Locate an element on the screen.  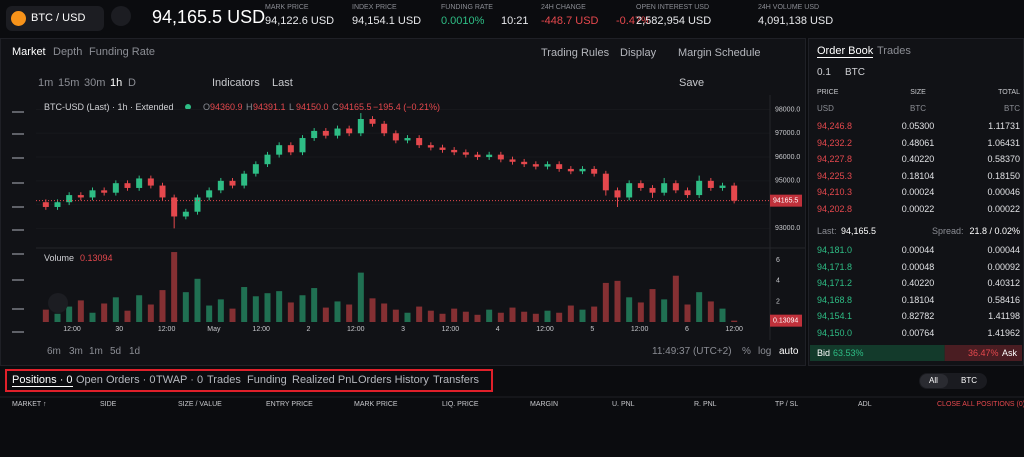
chart-tool: Display is located at coordinates (638, 53).